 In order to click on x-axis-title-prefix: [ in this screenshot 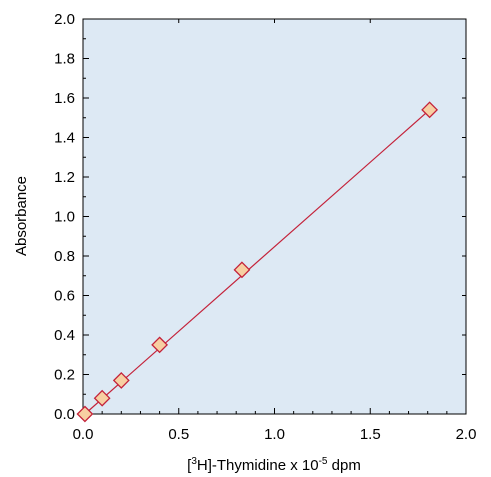, I will do `click(189, 465)`.